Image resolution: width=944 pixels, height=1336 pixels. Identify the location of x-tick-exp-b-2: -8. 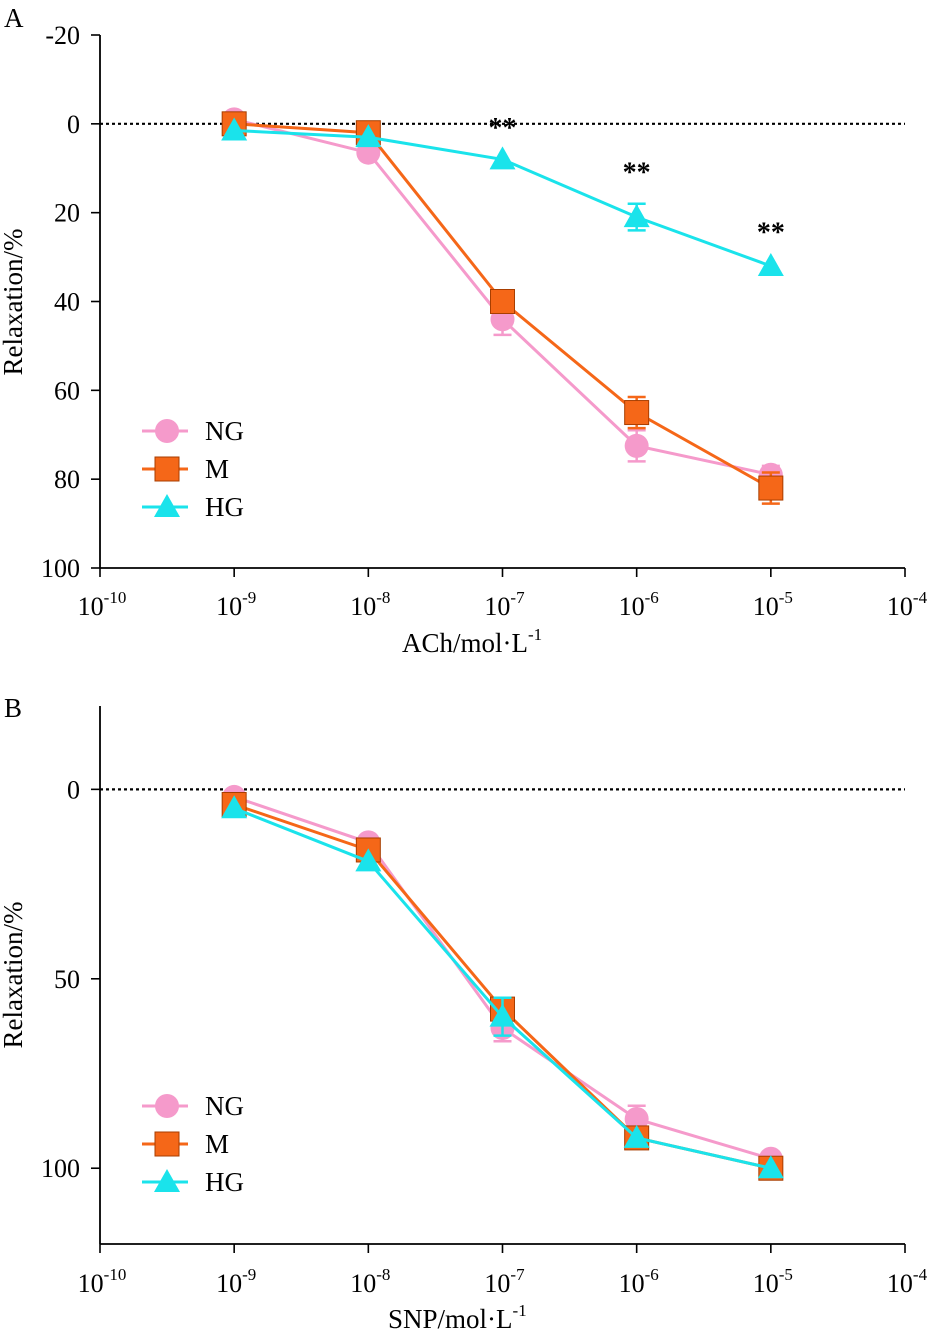
(383, 1274).